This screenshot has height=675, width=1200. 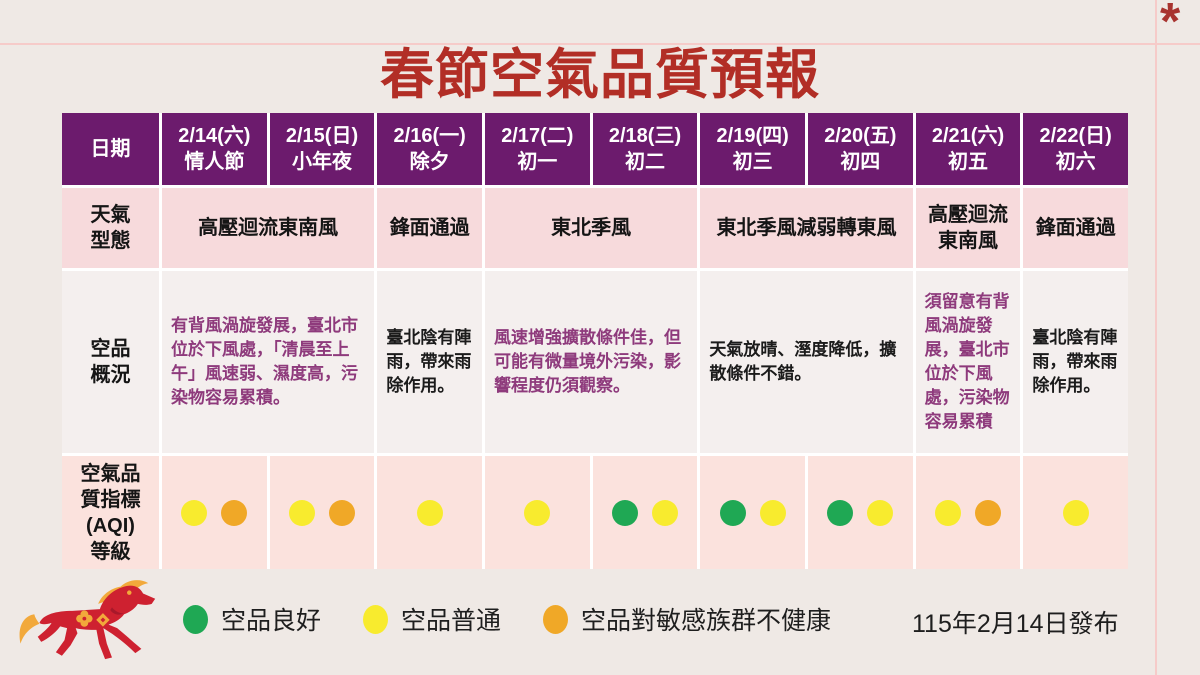 What do you see at coordinates (600, 75) in the screenshot?
I see `page-title: 春節空氣品質預報` at bounding box center [600, 75].